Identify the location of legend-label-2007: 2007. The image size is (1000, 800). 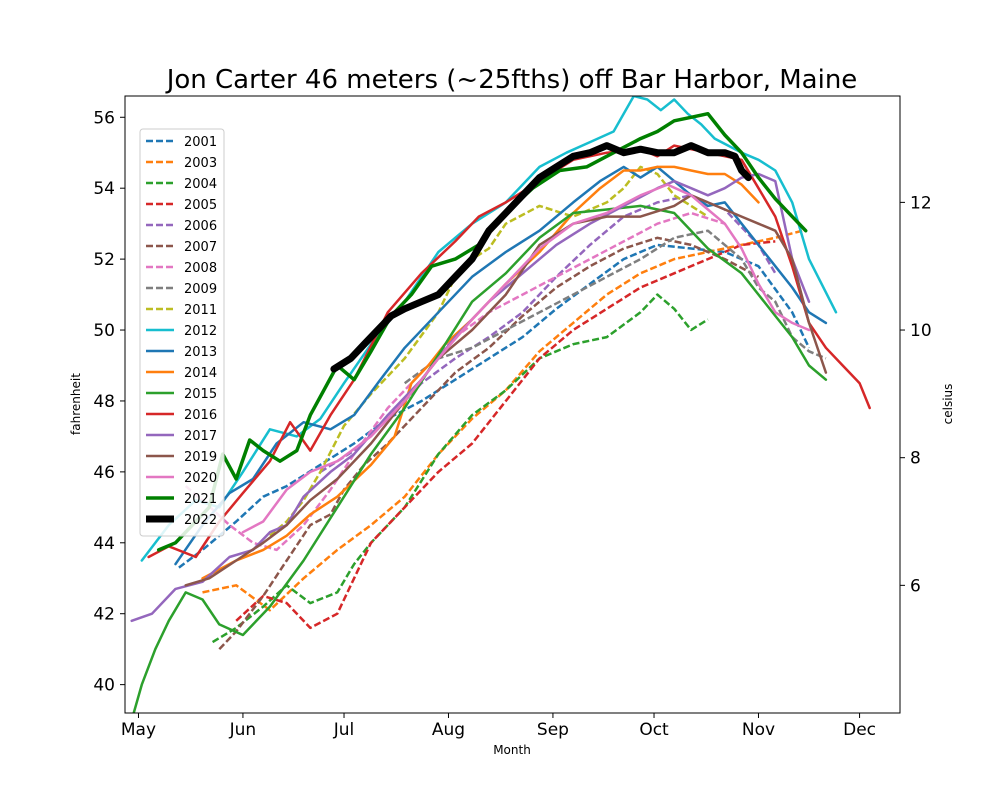
(200, 247).